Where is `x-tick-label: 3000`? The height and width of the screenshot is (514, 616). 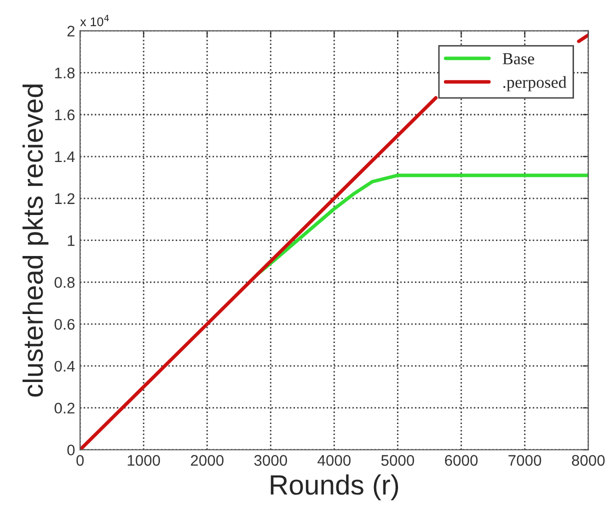
x-tick-label: 3000 is located at coordinates (271, 460).